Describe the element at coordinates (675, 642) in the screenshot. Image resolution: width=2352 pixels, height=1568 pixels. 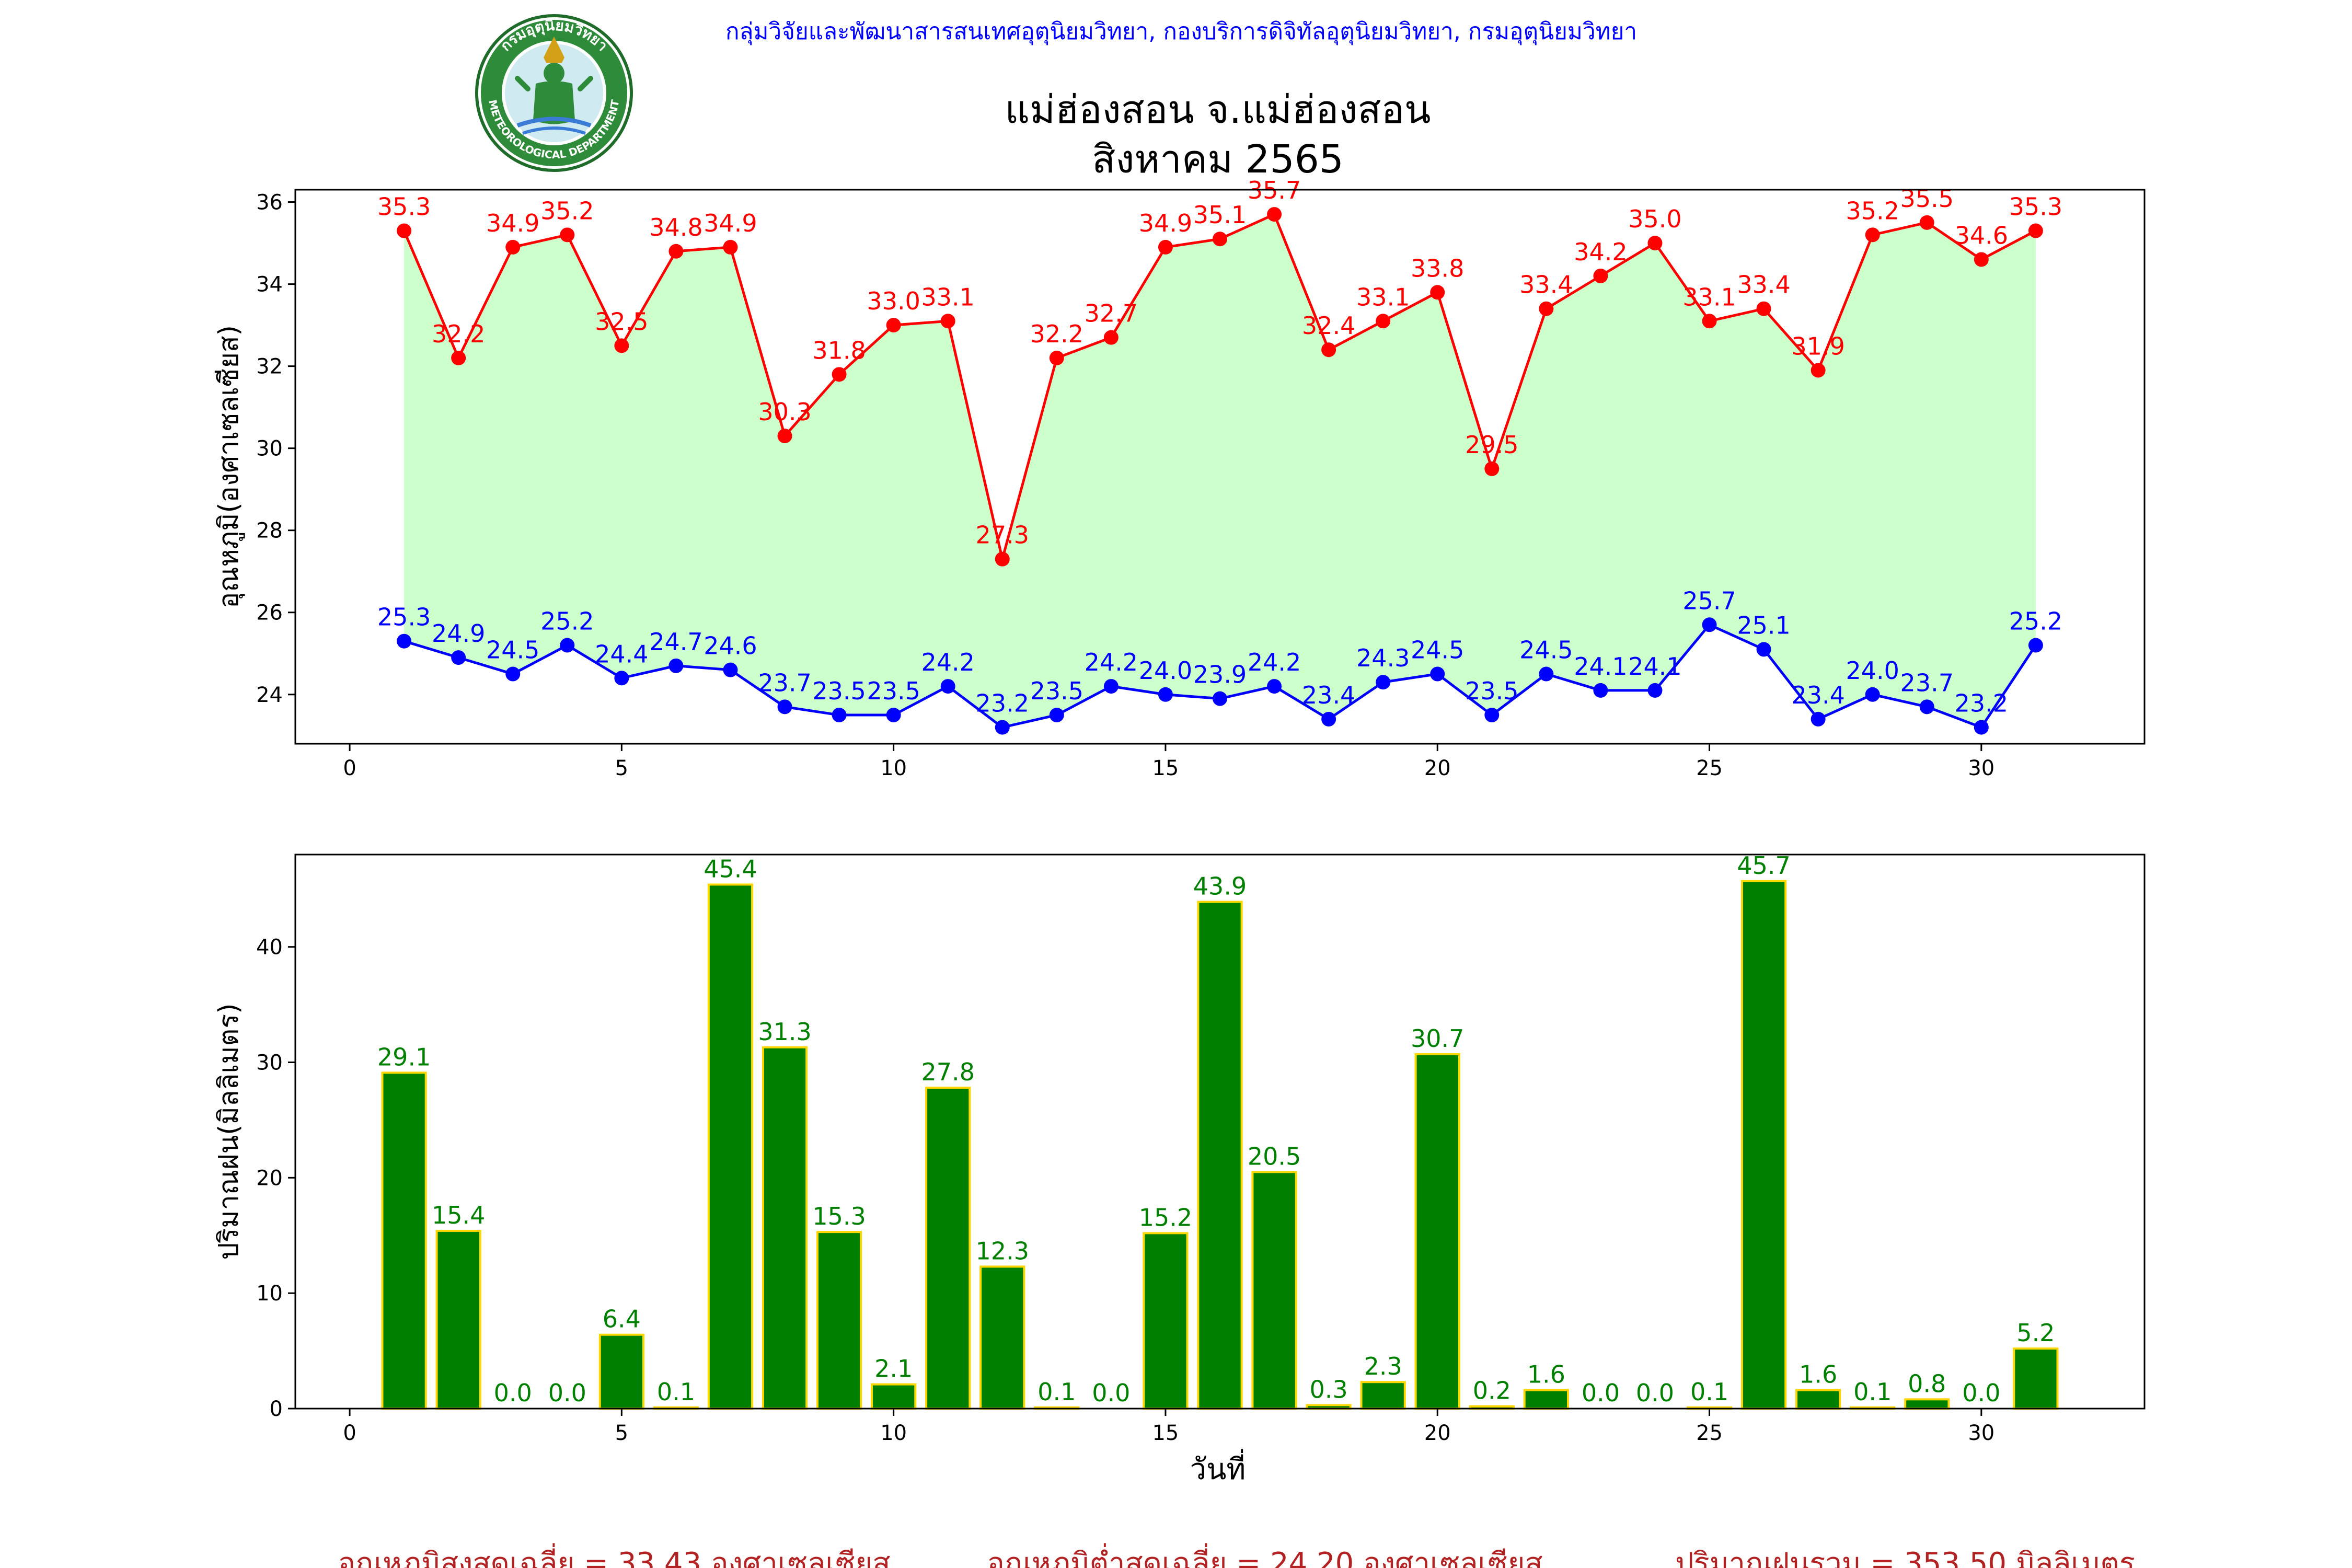
I see `min-temperature-label: 24.7` at that location.